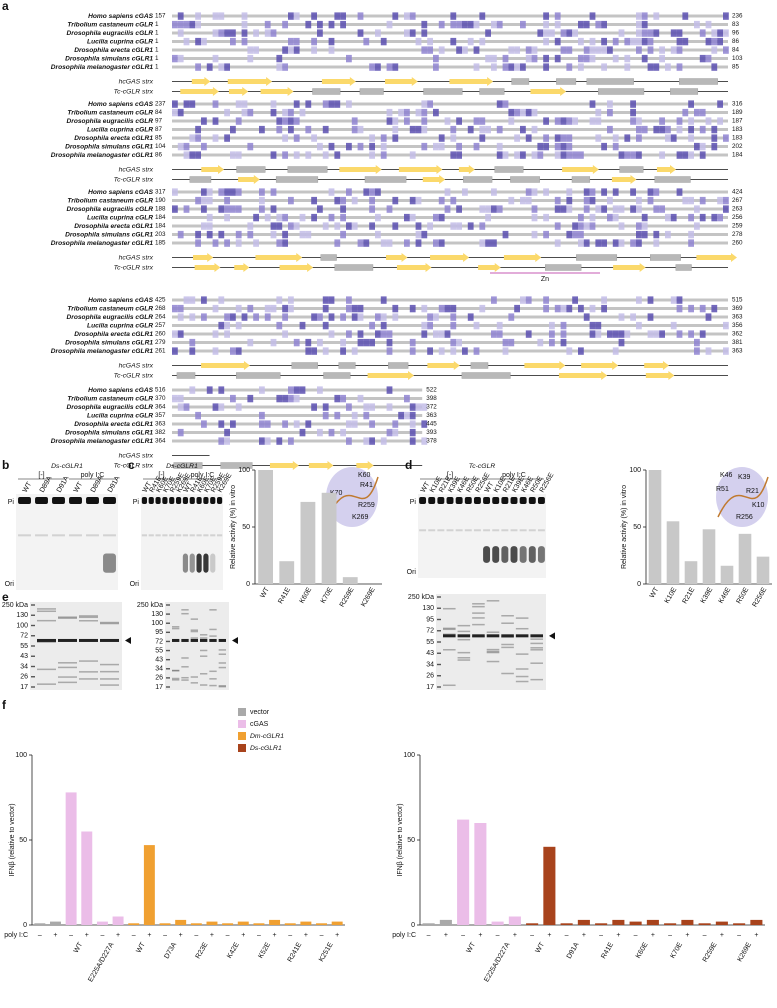 This screenshot has height=1008, width=777. Describe the element at coordinates (737, 234) in the screenshot. I see `seq-end: 278` at that location.